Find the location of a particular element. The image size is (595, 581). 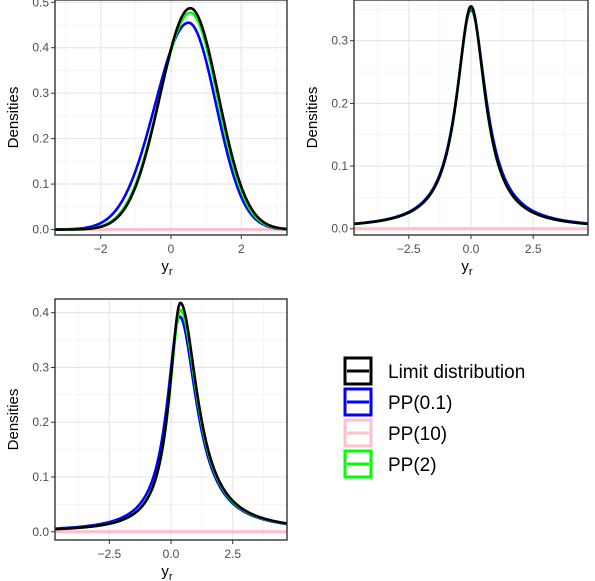

legend-item-1: PP(0.1) is located at coordinates (397, 402).